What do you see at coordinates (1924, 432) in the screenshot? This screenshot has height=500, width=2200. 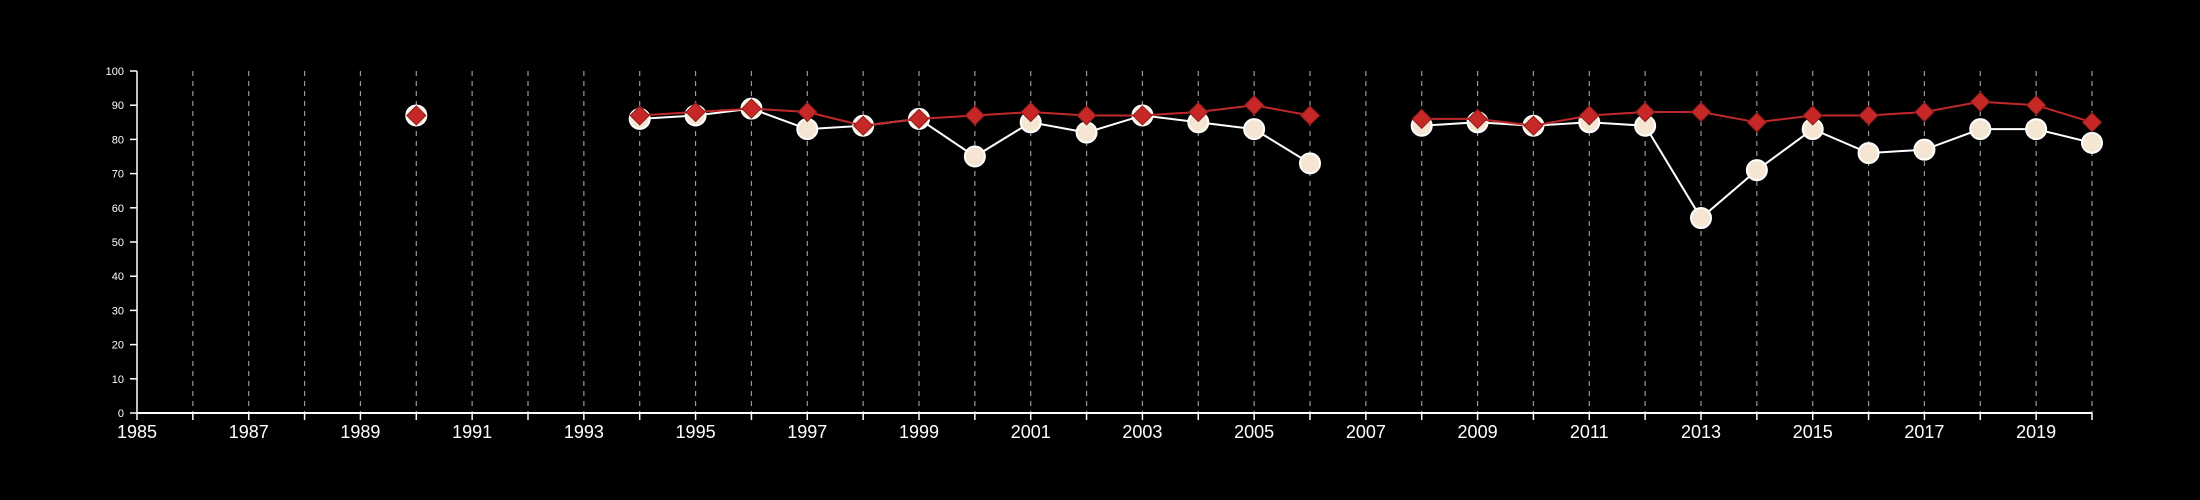 I see `x-tick-label: 2017` at bounding box center [1924, 432].